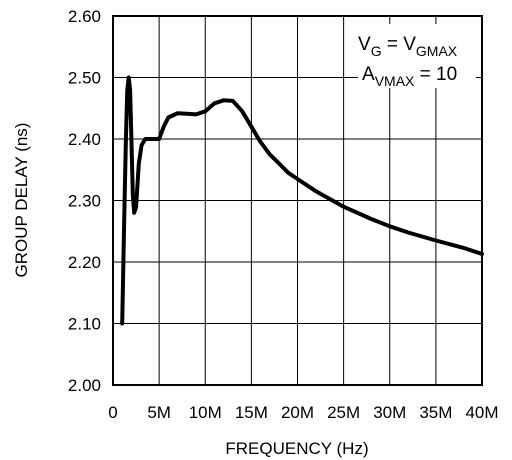 The image size is (512, 460). What do you see at coordinates (84, 324) in the screenshot?
I see `y-tick-label: 2.10` at bounding box center [84, 324].